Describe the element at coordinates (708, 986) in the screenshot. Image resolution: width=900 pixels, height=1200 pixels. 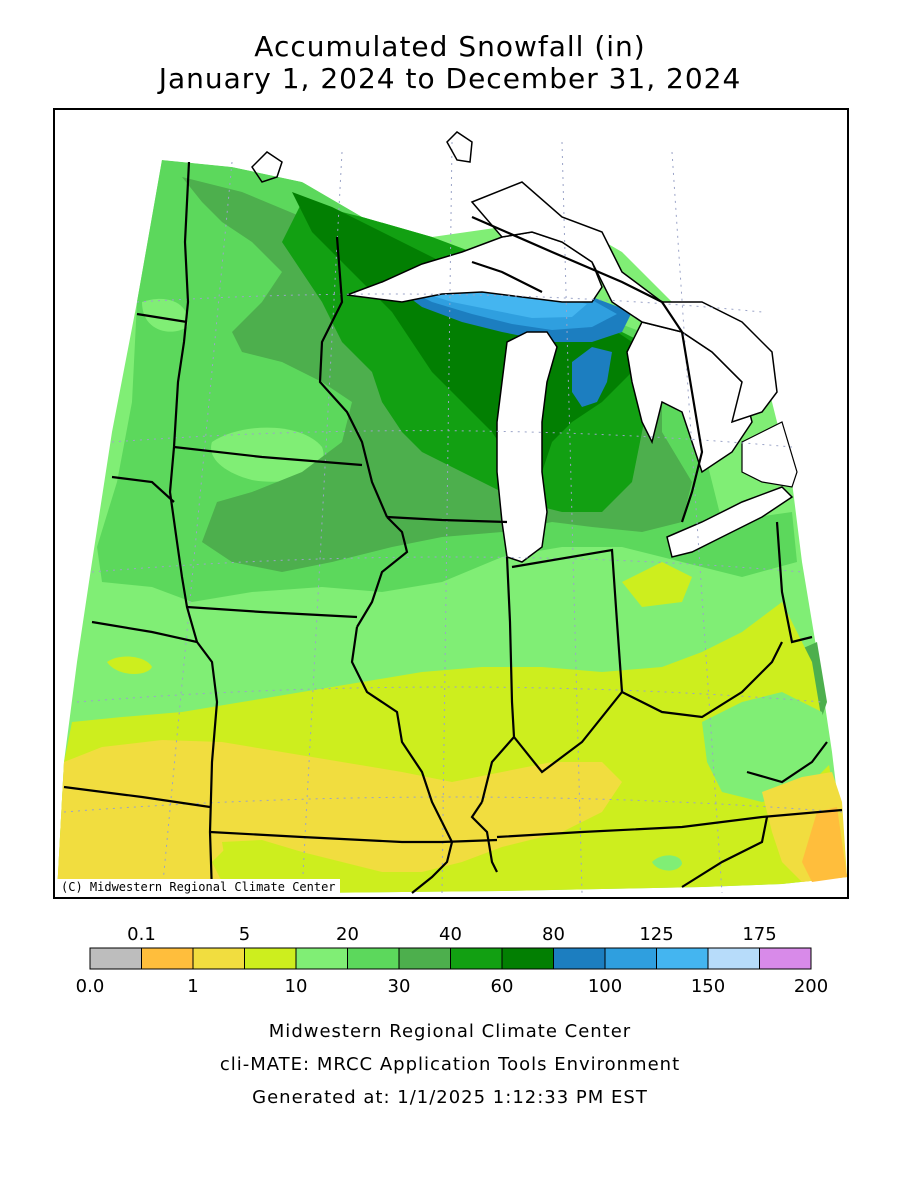
I see `legend-bottom-label: 150` at that location.